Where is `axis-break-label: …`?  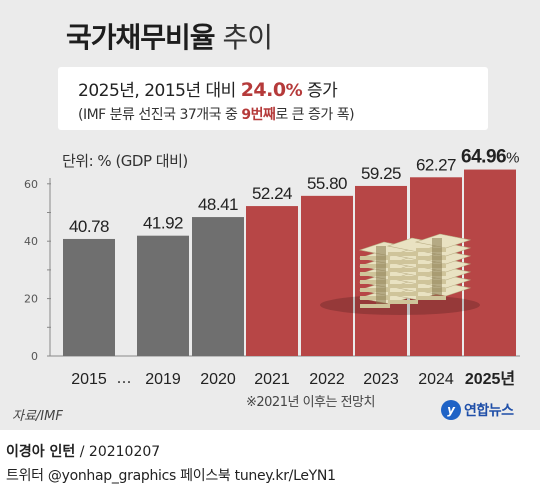 axis-break-label: … is located at coordinates (124, 378).